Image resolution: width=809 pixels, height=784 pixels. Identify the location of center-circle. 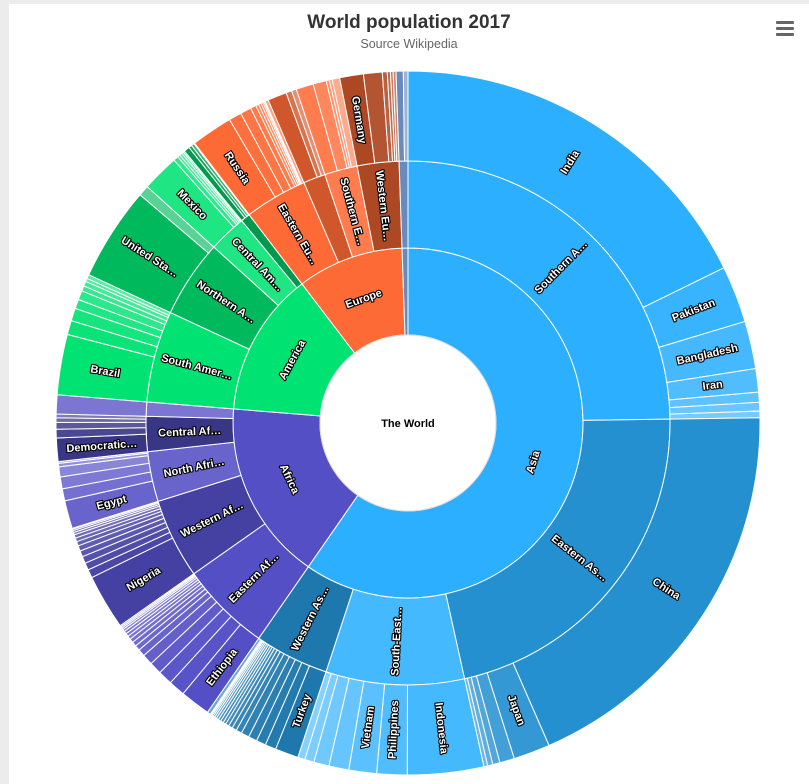
(408, 423).